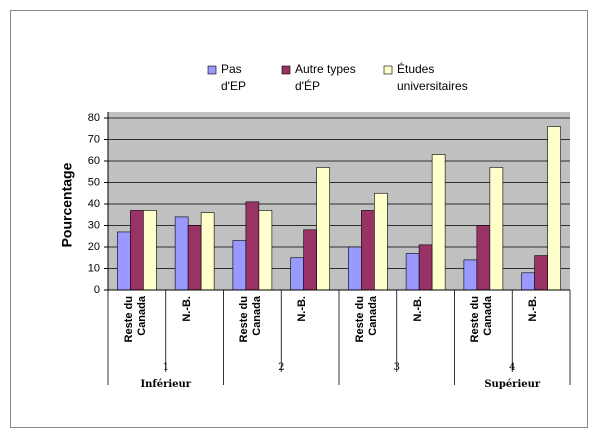  I want to click on group-sublabel: Supérieur, so click(512, 384).